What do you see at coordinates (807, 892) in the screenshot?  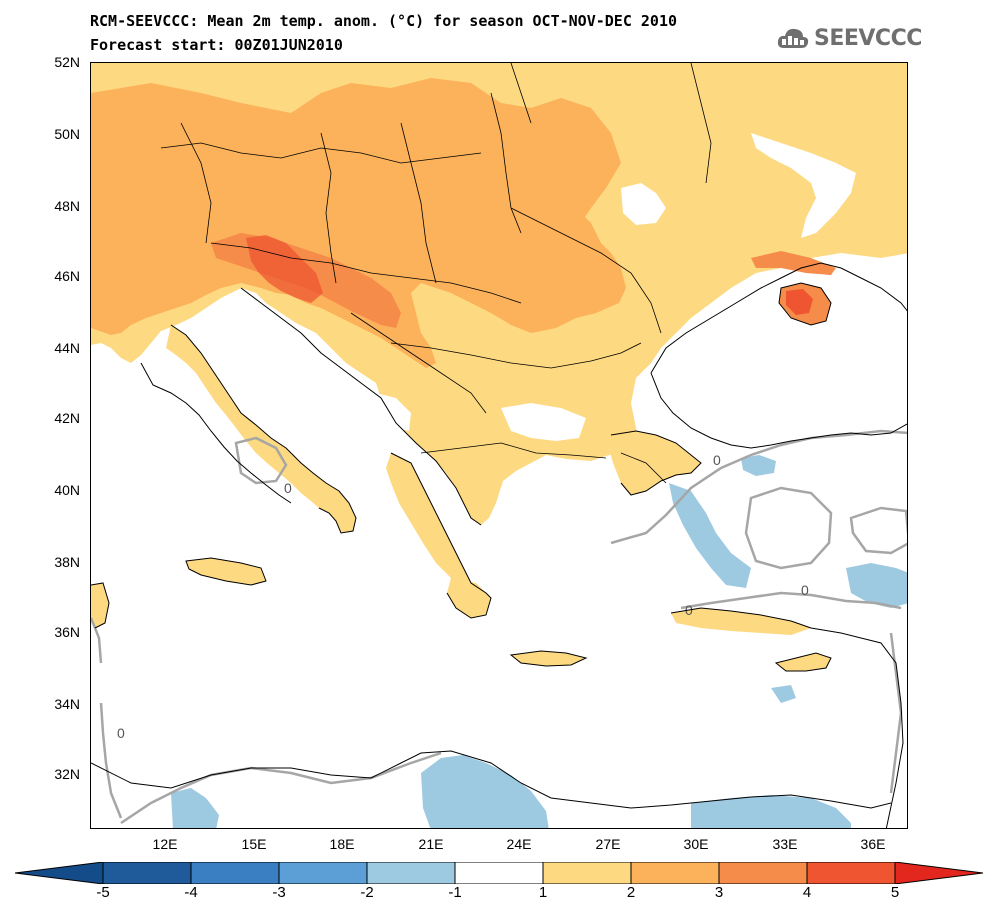 I see `colorbar-label: 4` at bounding box center [807, 892].